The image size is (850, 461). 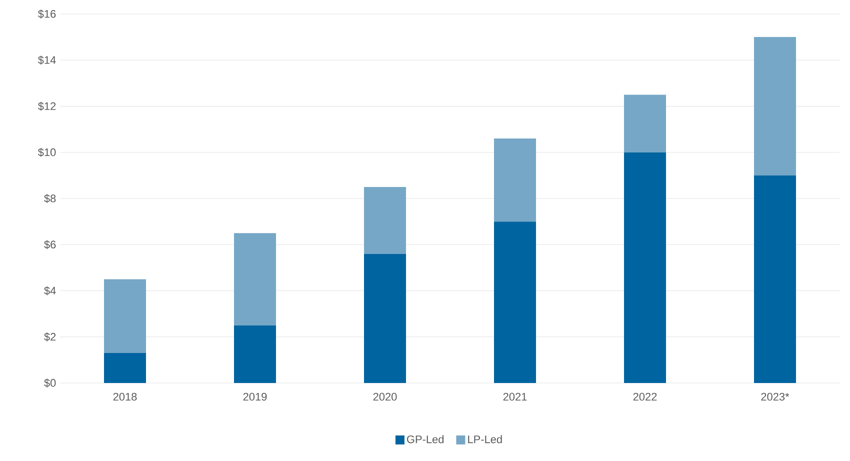 I want to click on x-tick-label: 2023*, so click(x=775, y=396).